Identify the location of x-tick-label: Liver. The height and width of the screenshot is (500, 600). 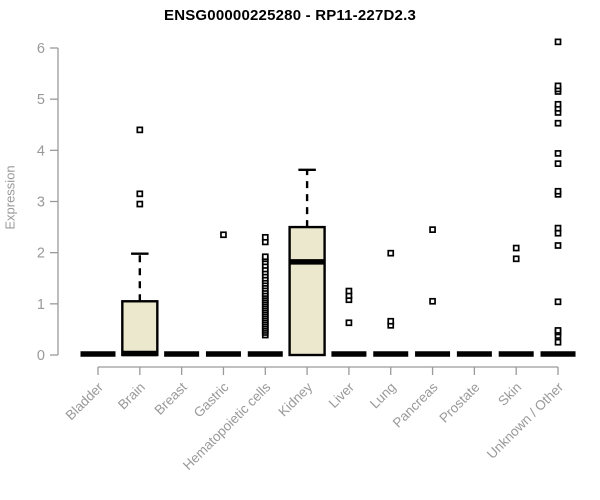
(342, 395).